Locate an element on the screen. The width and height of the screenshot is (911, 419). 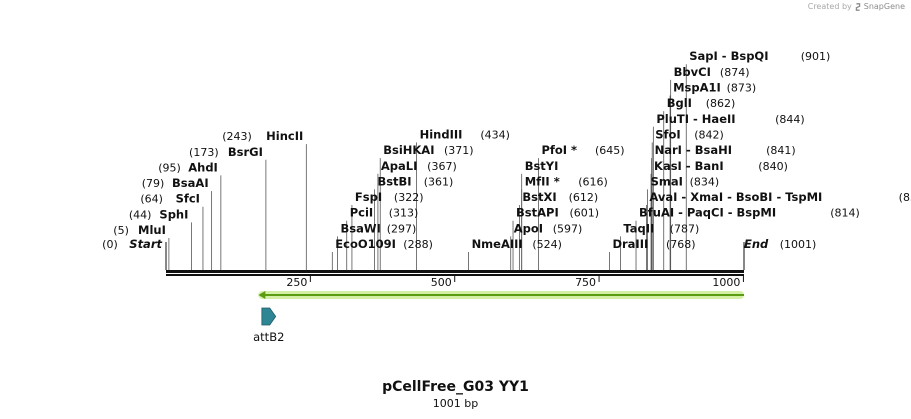
site-name-sfci: SfcI is located at coordinates (188, 199).